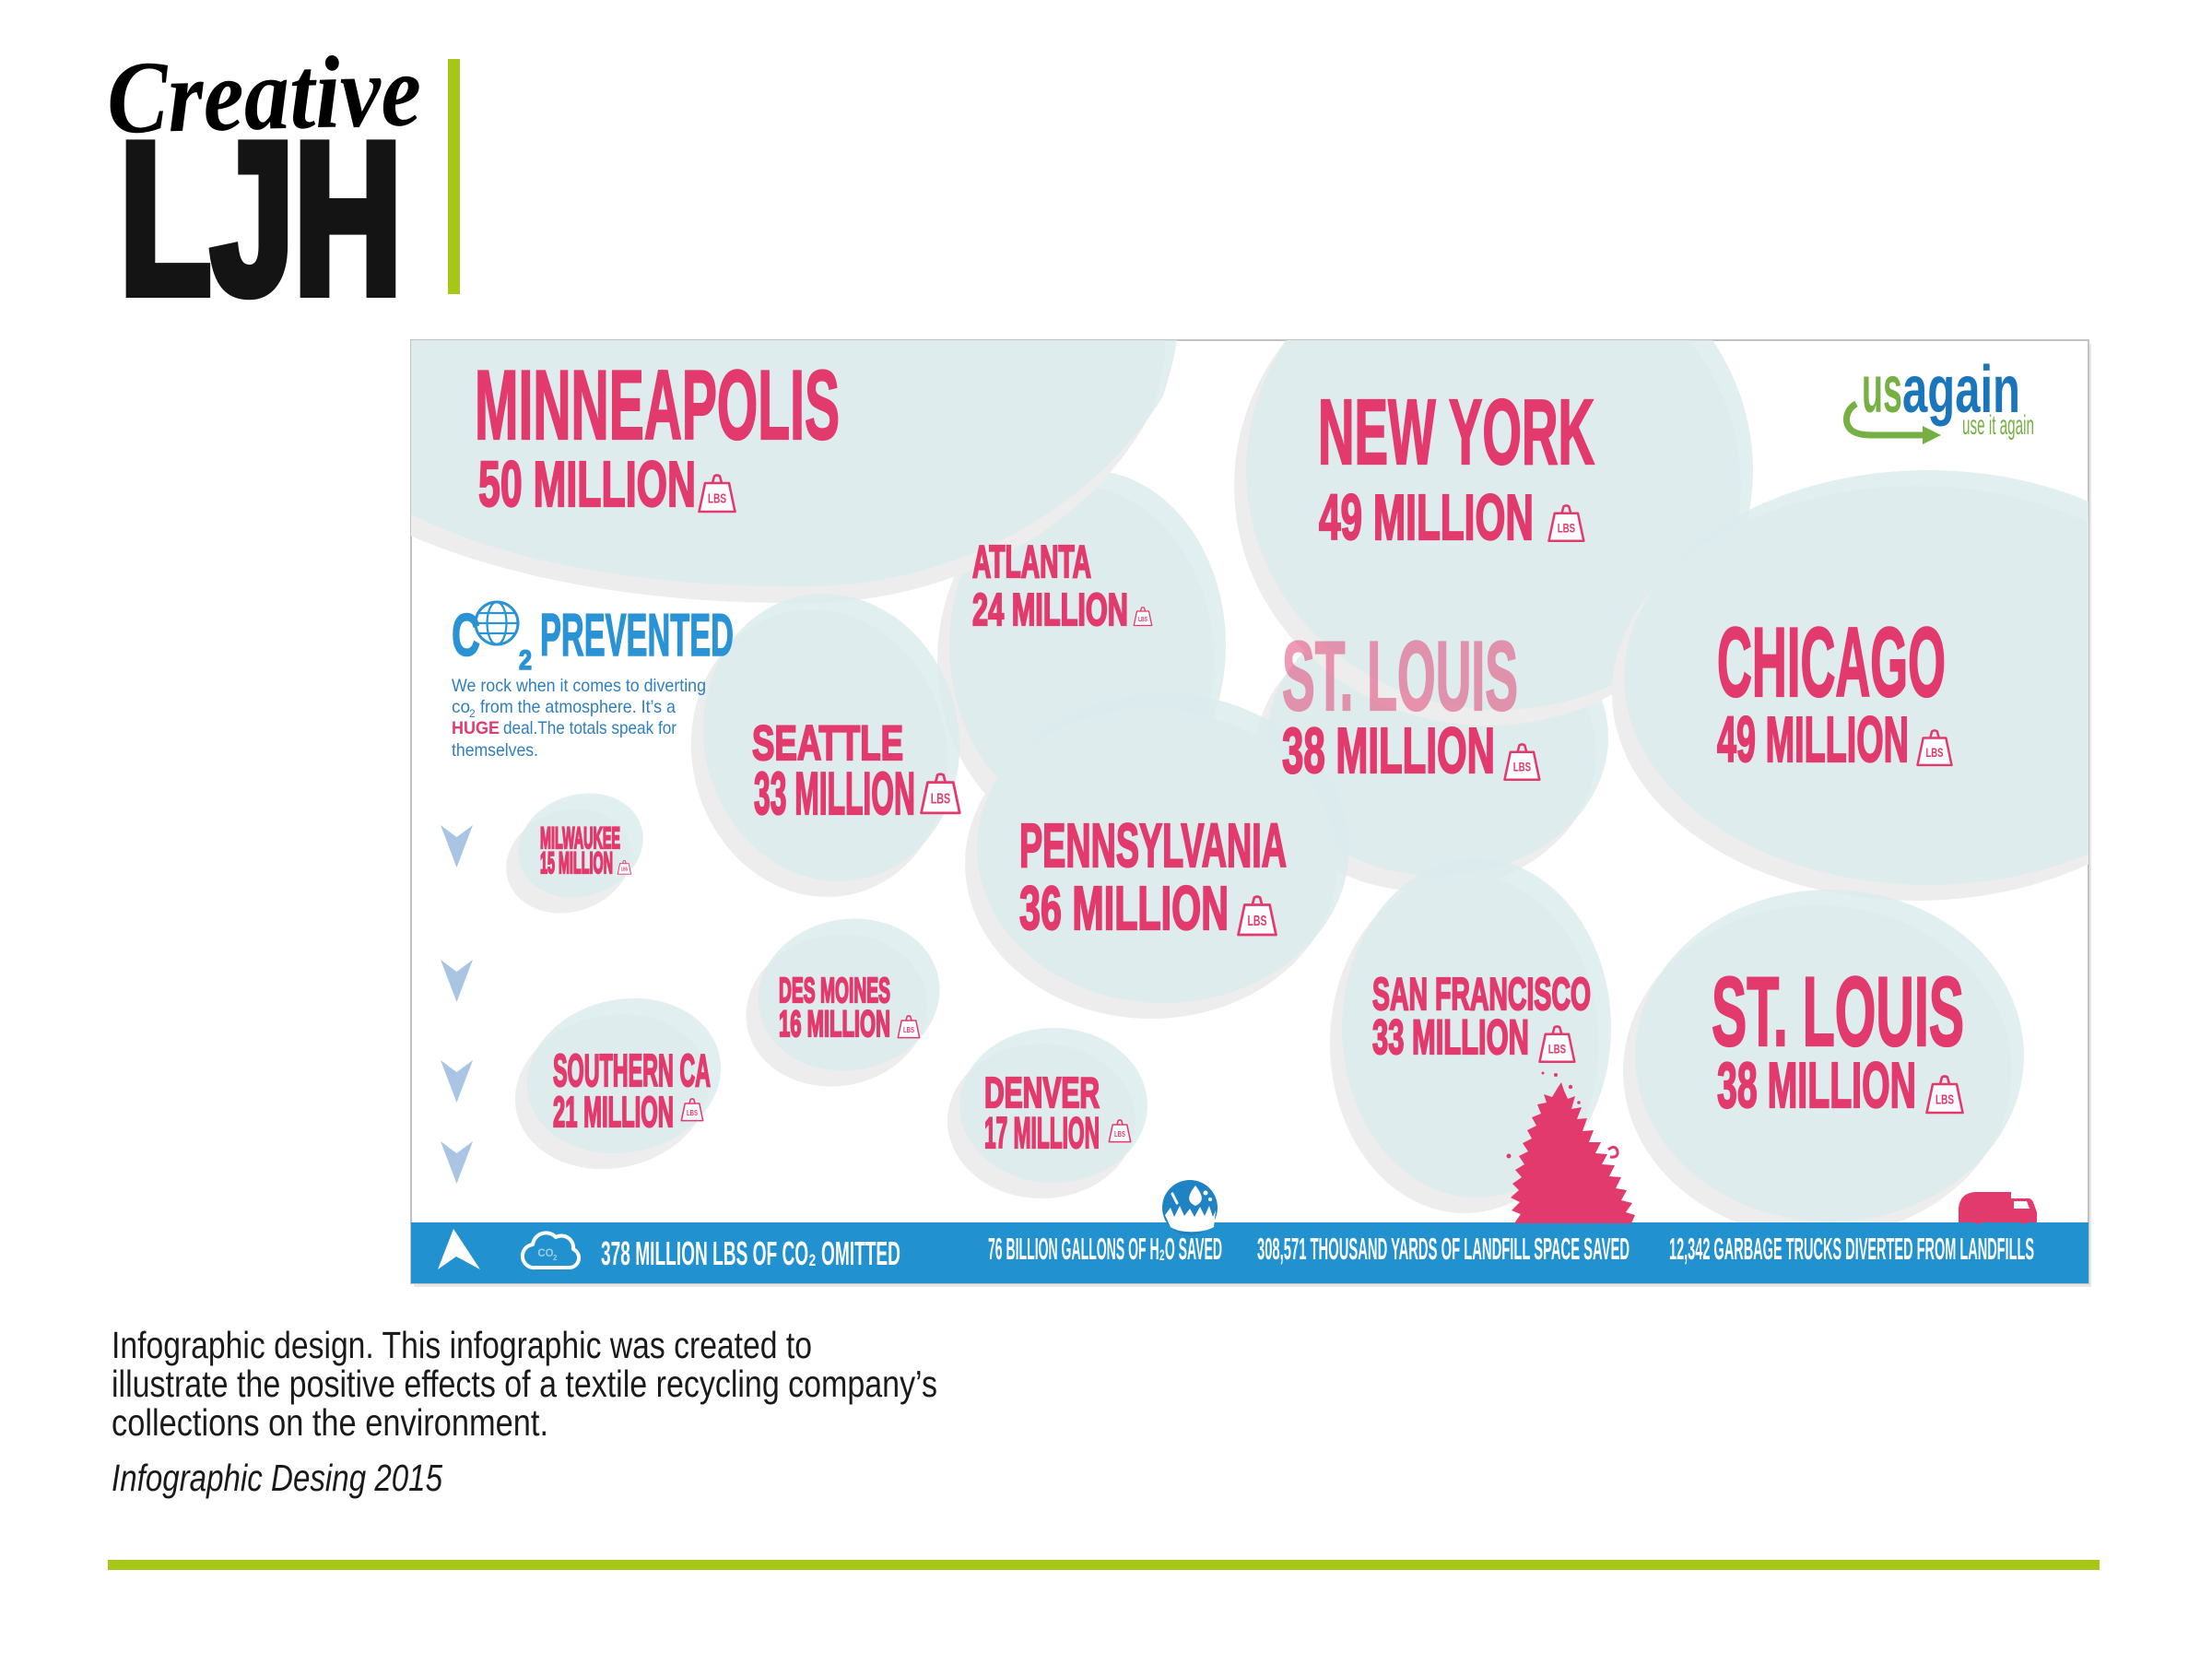 The width and height of the screenshot is (2212, 1664). What do you see at coordinates (495, 750) in the screenshot?
I see `svg-text: themselves.` at bounding box center [495, 750].